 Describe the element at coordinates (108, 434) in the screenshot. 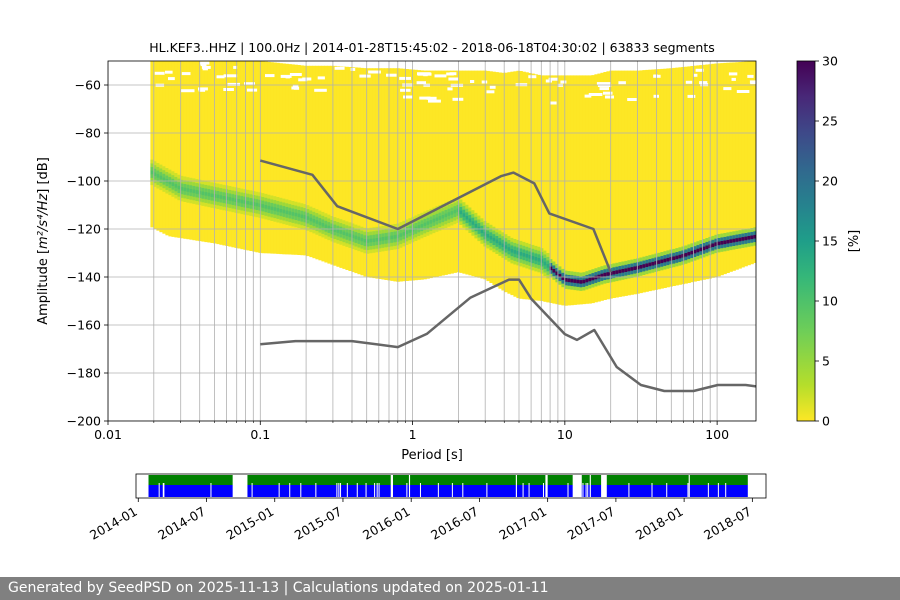

I see `x-tick-label: 0.01` at that location.